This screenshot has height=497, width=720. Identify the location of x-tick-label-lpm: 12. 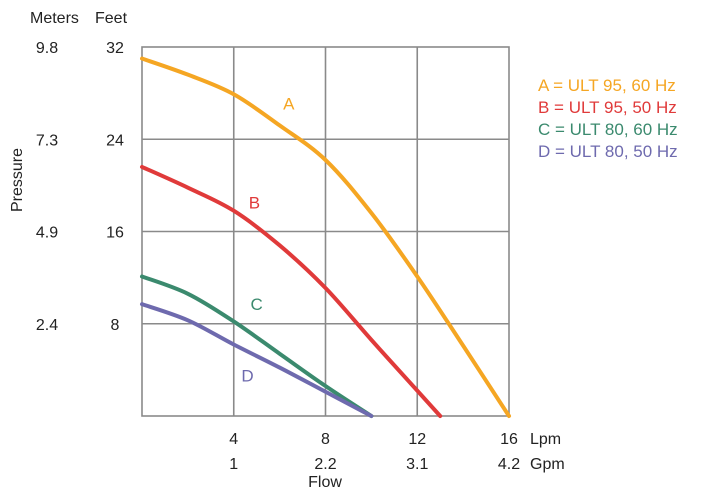
(417, 439).